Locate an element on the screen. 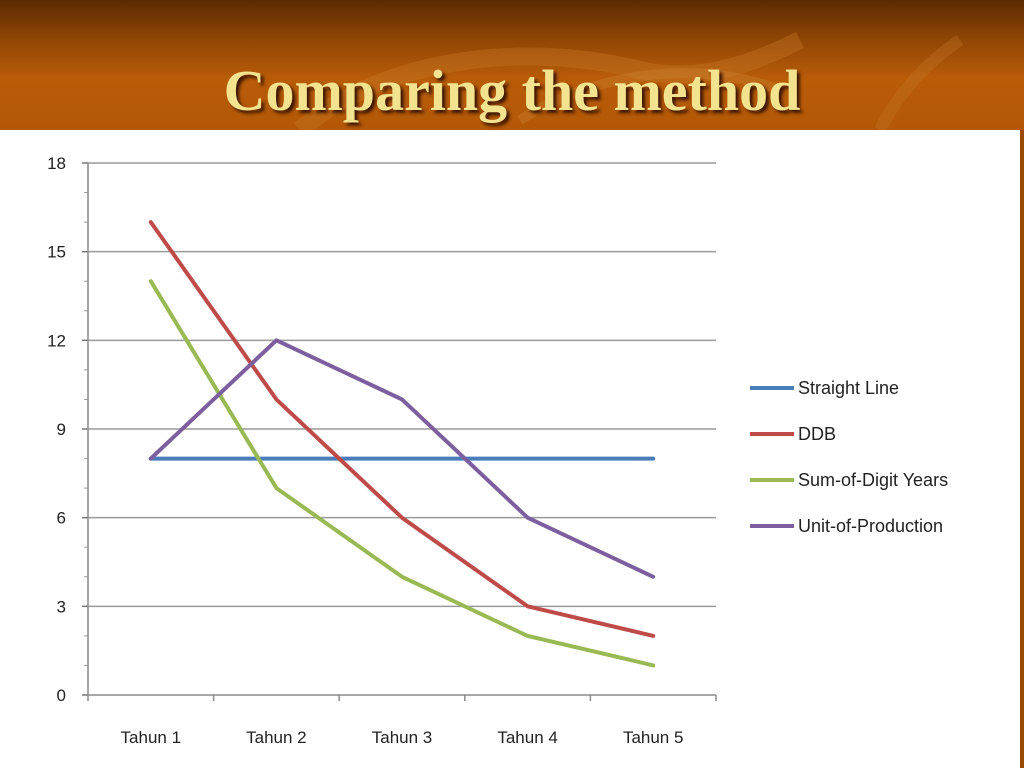  y-tick-label: 12 is located at coordinates (56, 340).